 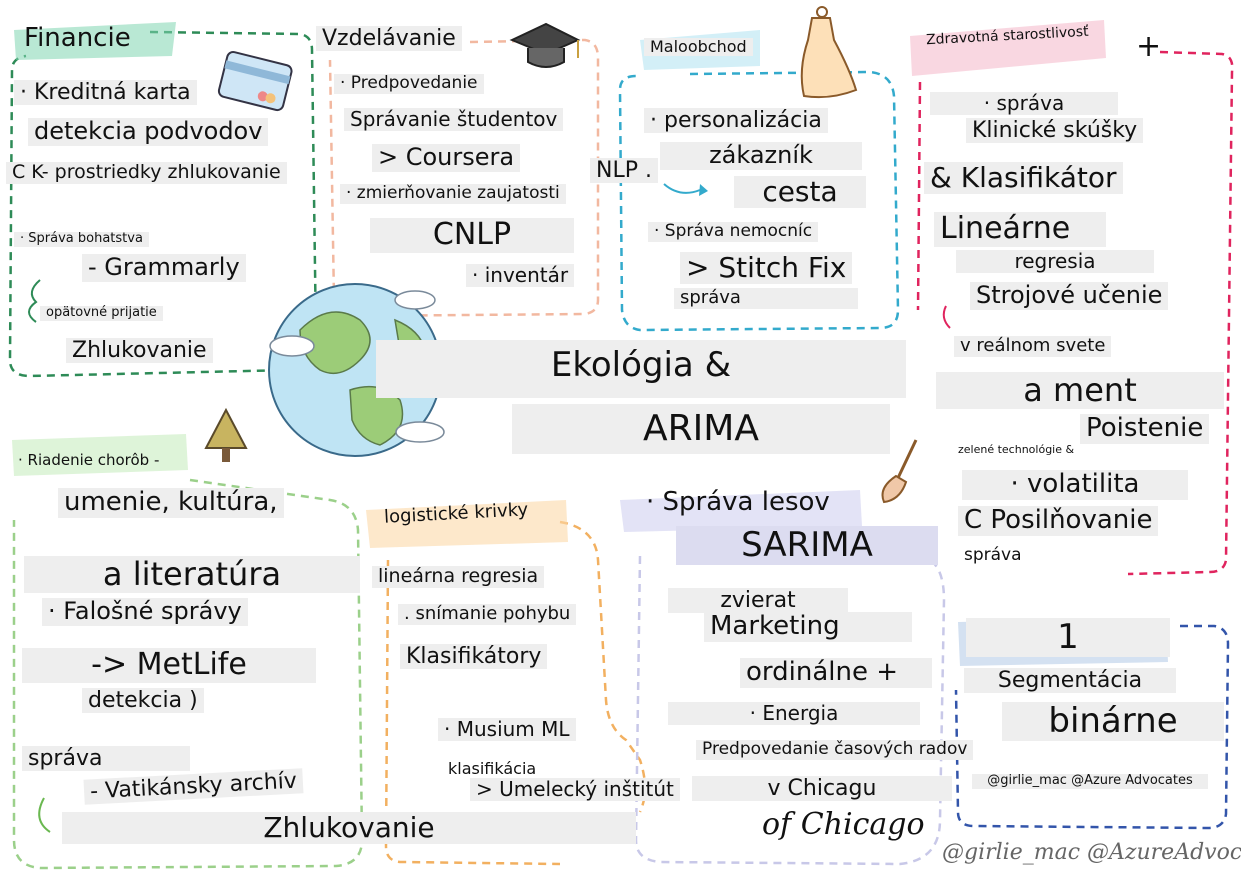 I want to click on finance-item-1: · Kreditná karta, so click(x=105, y=93).